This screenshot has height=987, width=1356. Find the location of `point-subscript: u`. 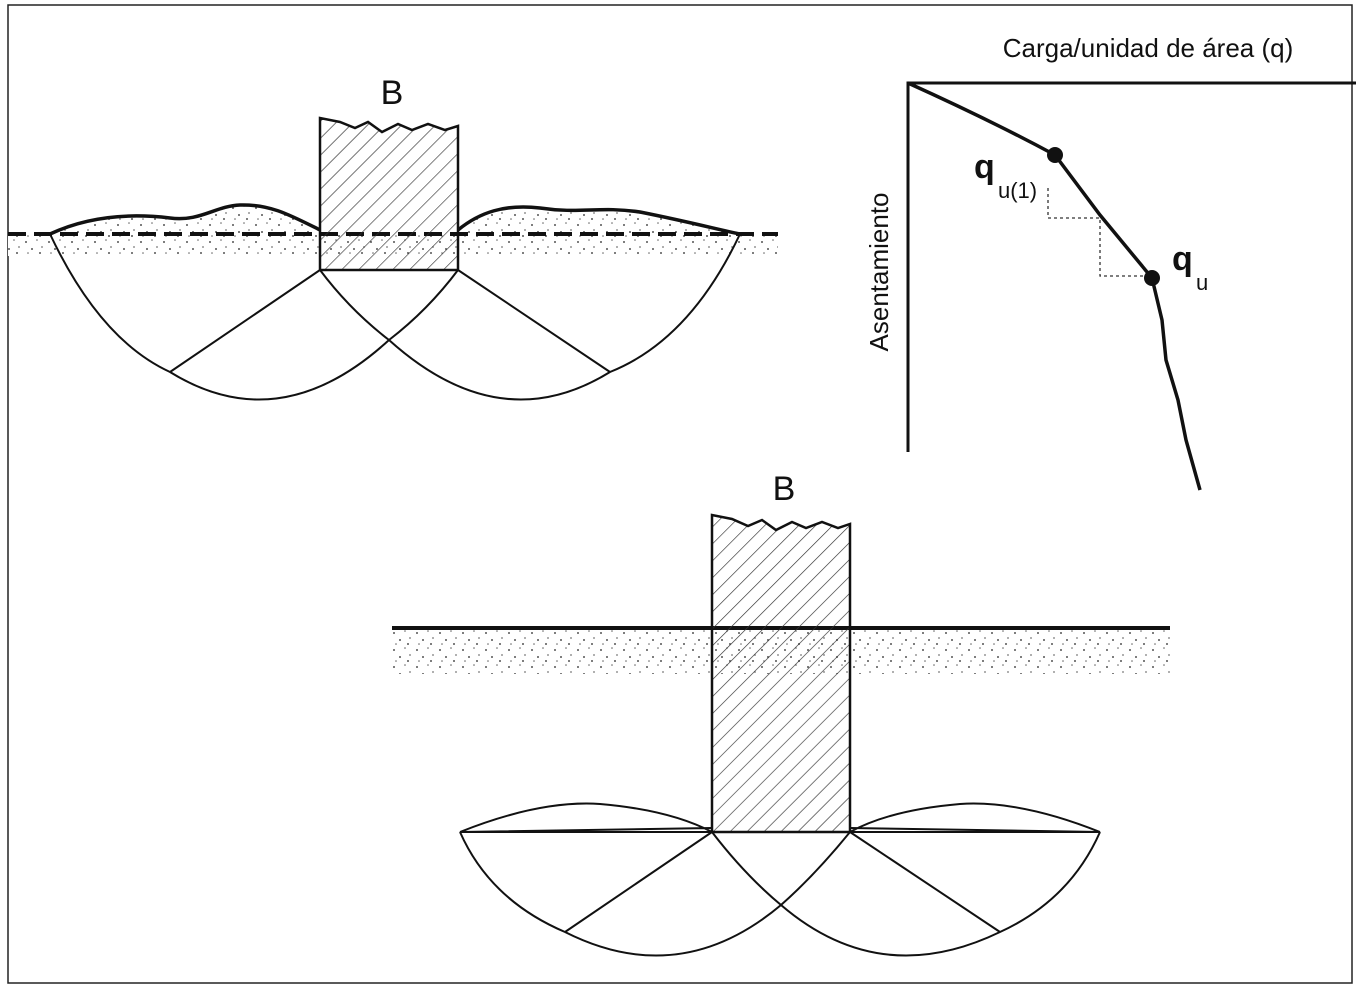

point-subscript: u is located at coordinates (1202, 282).